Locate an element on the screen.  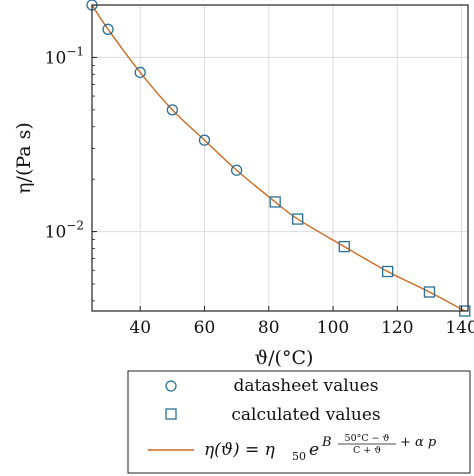
x-tick-label: 100 is located at coordinates (333, 328).